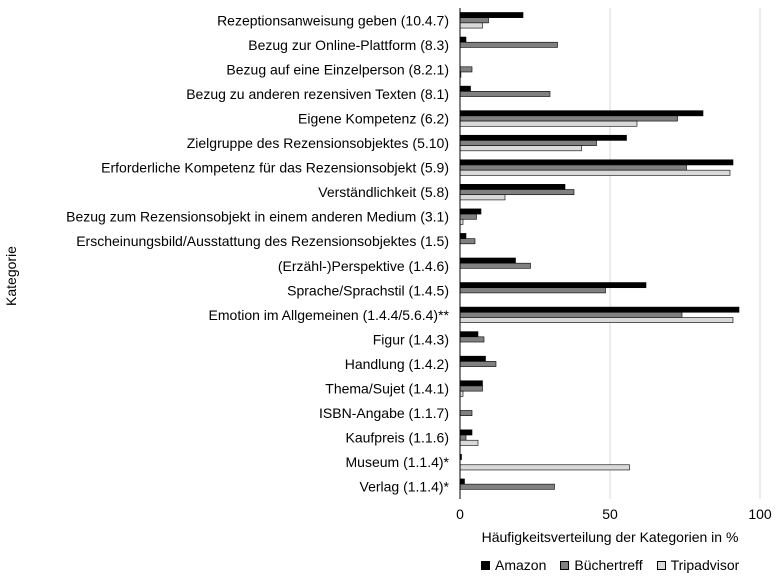  I want to click on y-axis-title: Kategorie, so click(11, 276).